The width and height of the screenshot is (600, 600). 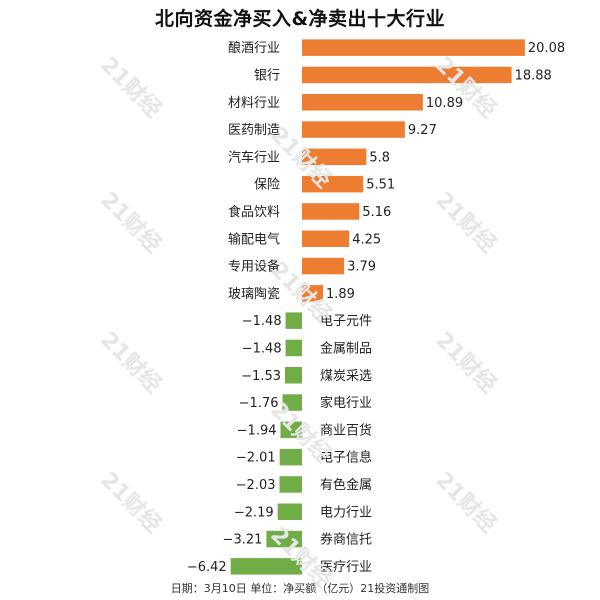 What do you see at coordinates (361, 267) in the screenshot?
I see `value-label: 3.79` at bounding box center [361, 267].